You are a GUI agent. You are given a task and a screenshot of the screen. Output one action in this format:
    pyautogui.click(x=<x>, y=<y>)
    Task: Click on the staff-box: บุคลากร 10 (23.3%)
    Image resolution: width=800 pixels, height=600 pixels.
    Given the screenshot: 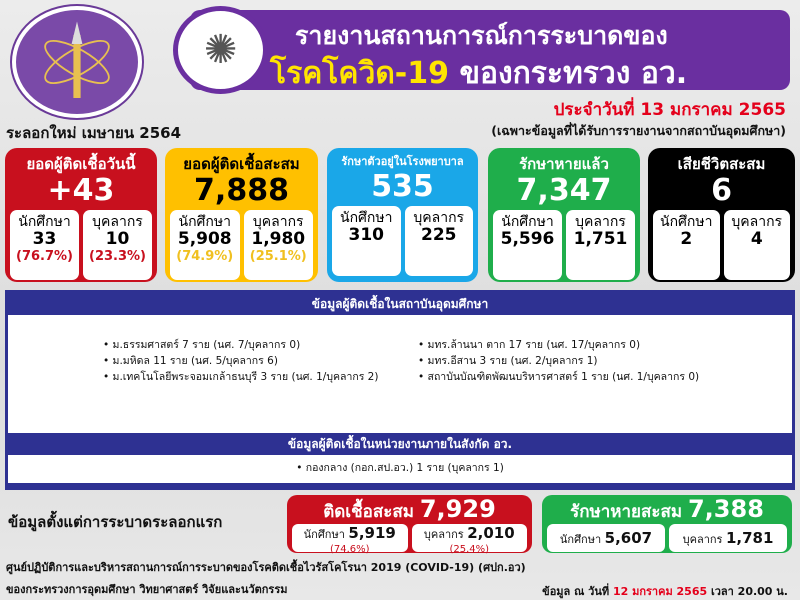 What is the action you would take?
    pyautogui.click(x=117, y=245)
    